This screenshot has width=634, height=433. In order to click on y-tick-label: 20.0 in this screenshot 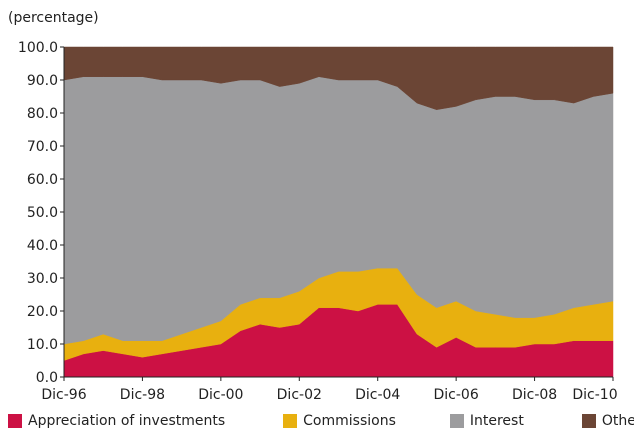, I will do `click(42, 312)`.